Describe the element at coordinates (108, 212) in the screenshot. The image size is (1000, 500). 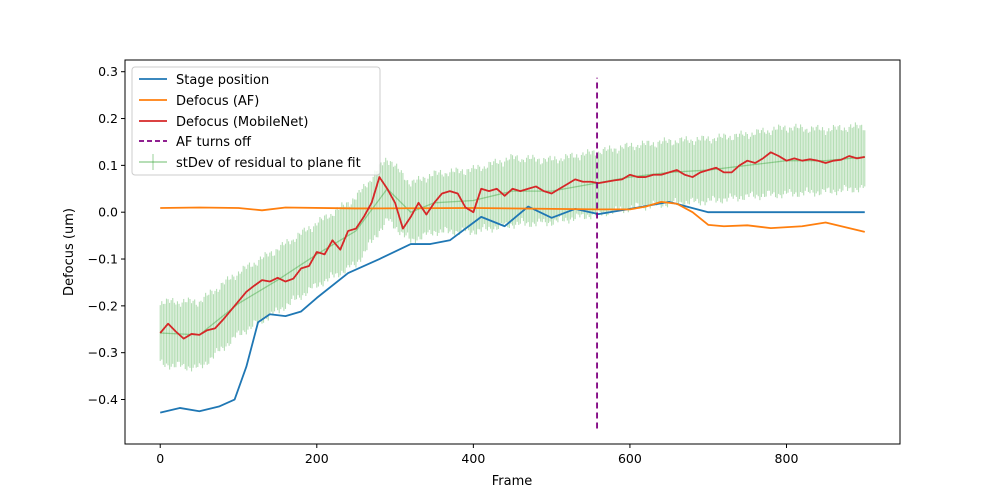
I see `y-tick-label: 0.0` at that location.